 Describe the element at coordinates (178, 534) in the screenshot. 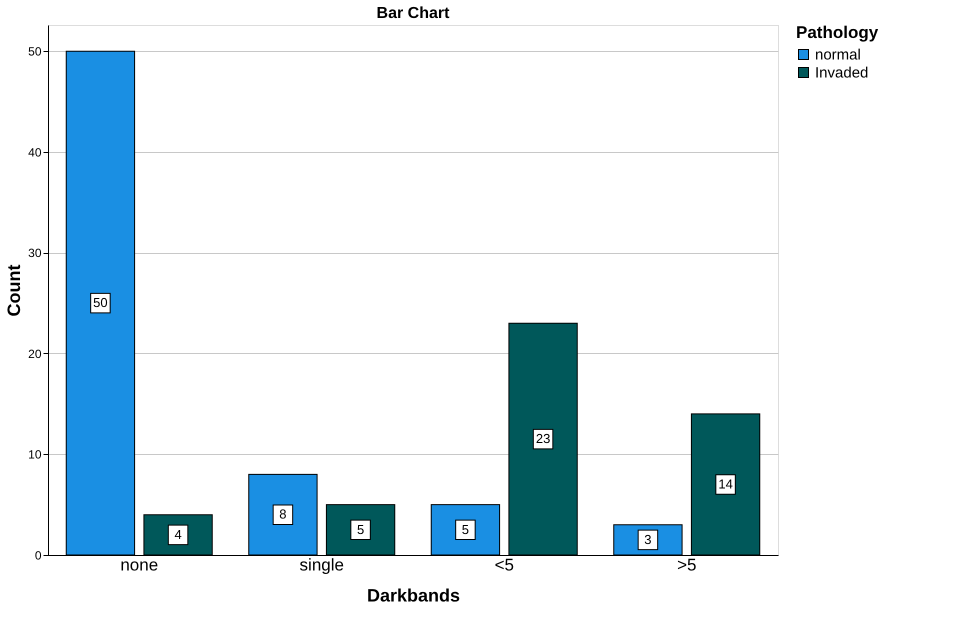

I see `data-label: 4` at that location.